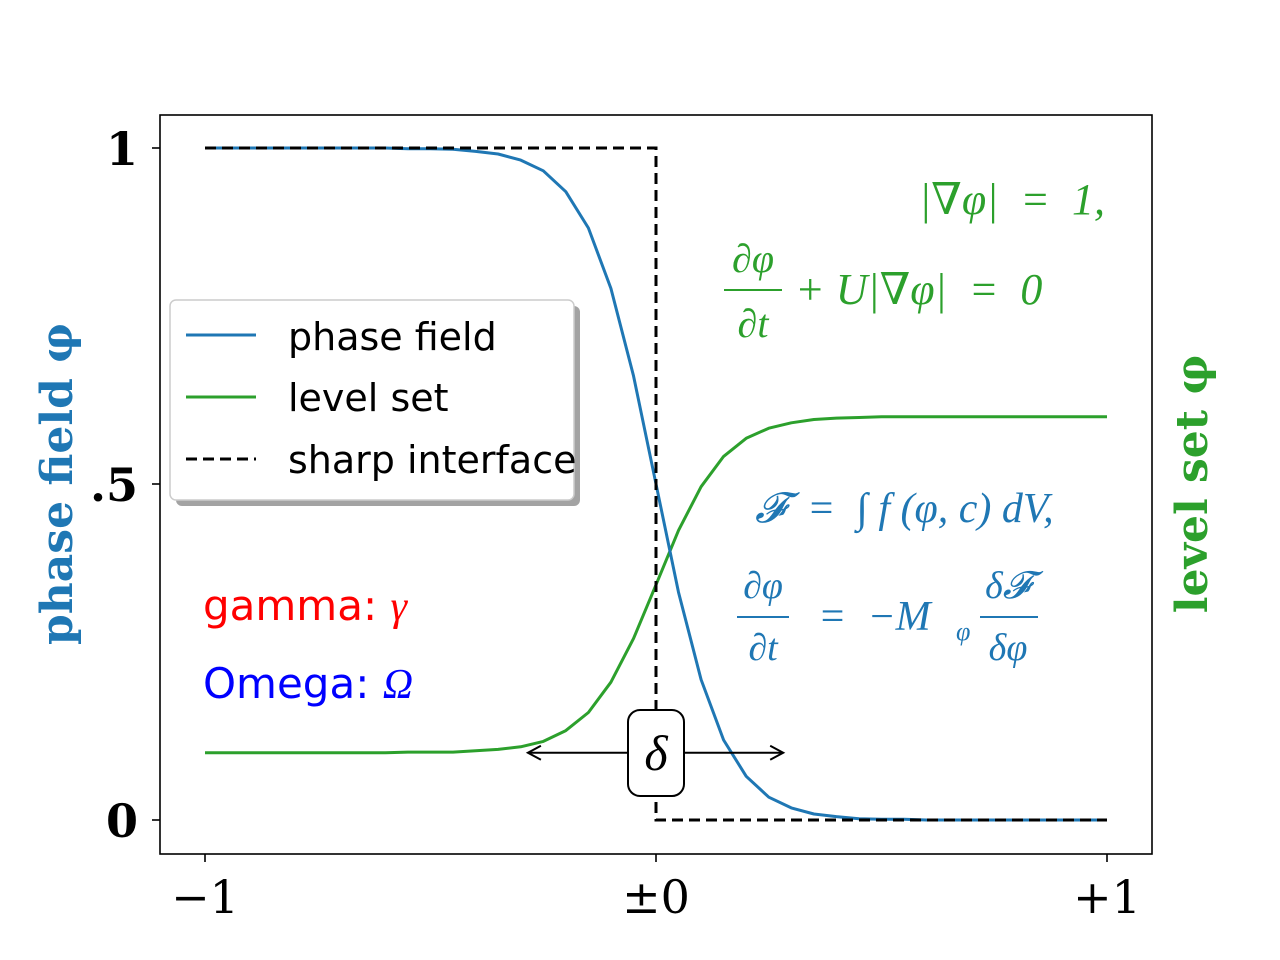 This screenshot has height=960, width=1280. I want to click on y-axis-label-left: phase field φ, so click(57, 484).